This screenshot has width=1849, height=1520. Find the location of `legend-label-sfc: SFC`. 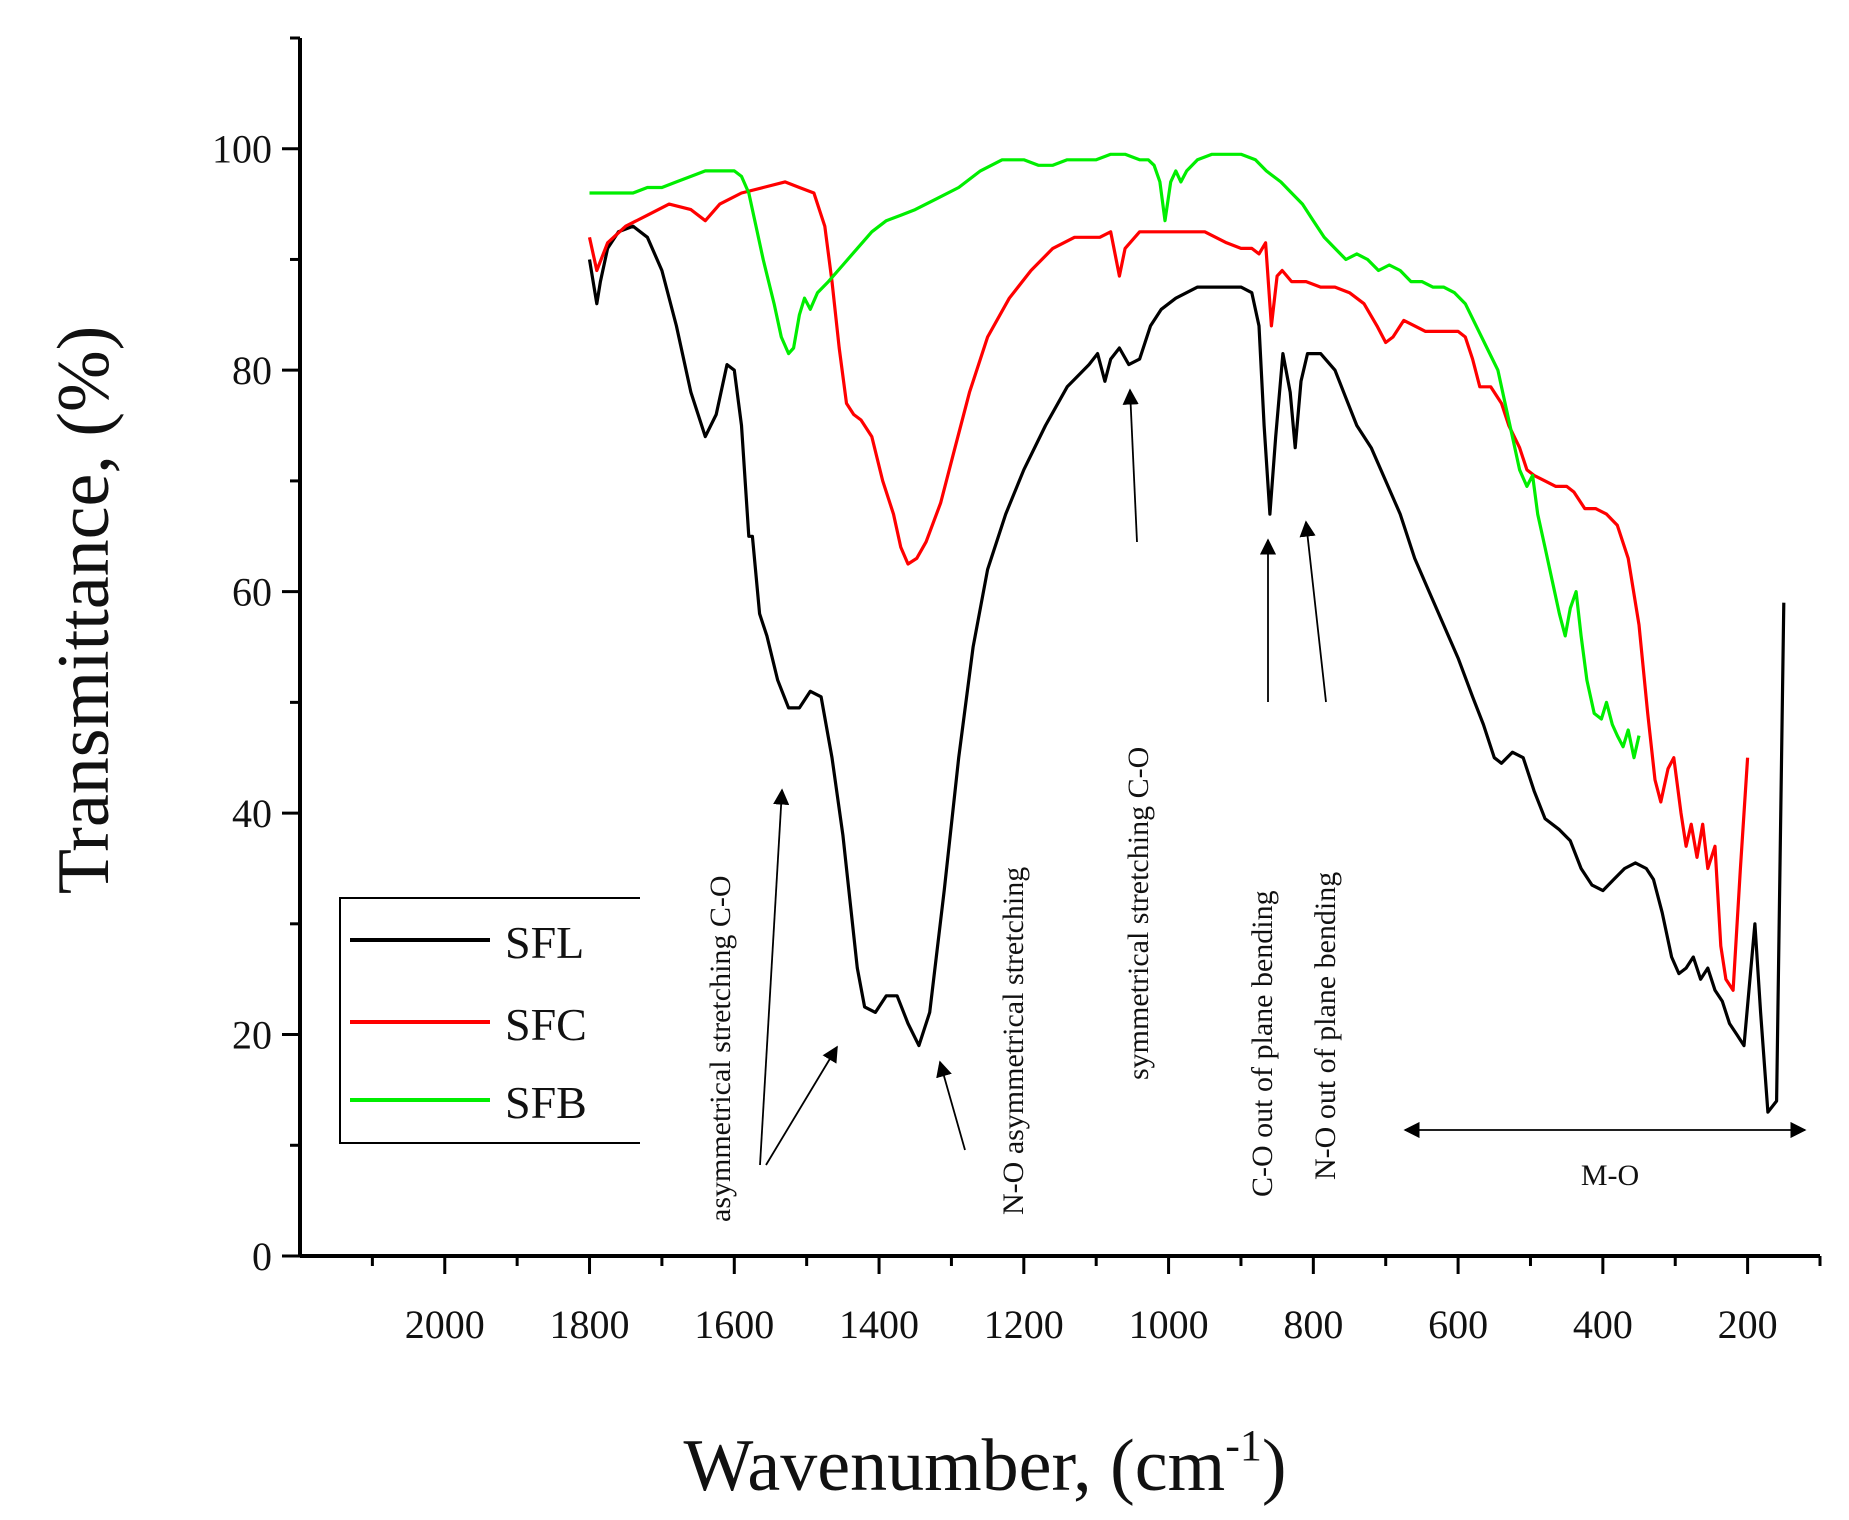

legend-label-sfc: SFC is located at coordinates (546, 1024).